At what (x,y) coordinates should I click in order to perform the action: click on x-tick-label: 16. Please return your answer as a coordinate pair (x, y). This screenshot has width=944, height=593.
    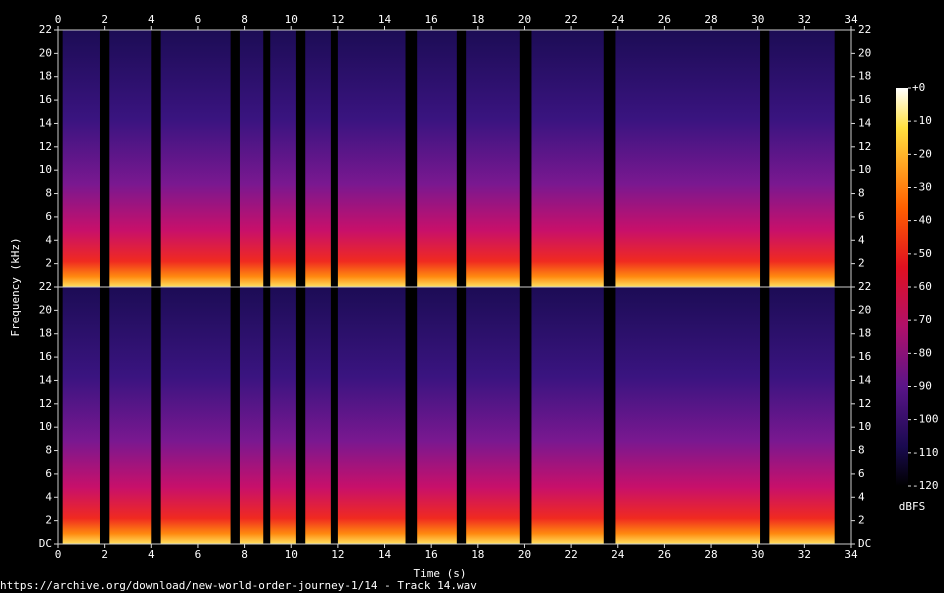
    Looking at the image, I should click on (431, 554).